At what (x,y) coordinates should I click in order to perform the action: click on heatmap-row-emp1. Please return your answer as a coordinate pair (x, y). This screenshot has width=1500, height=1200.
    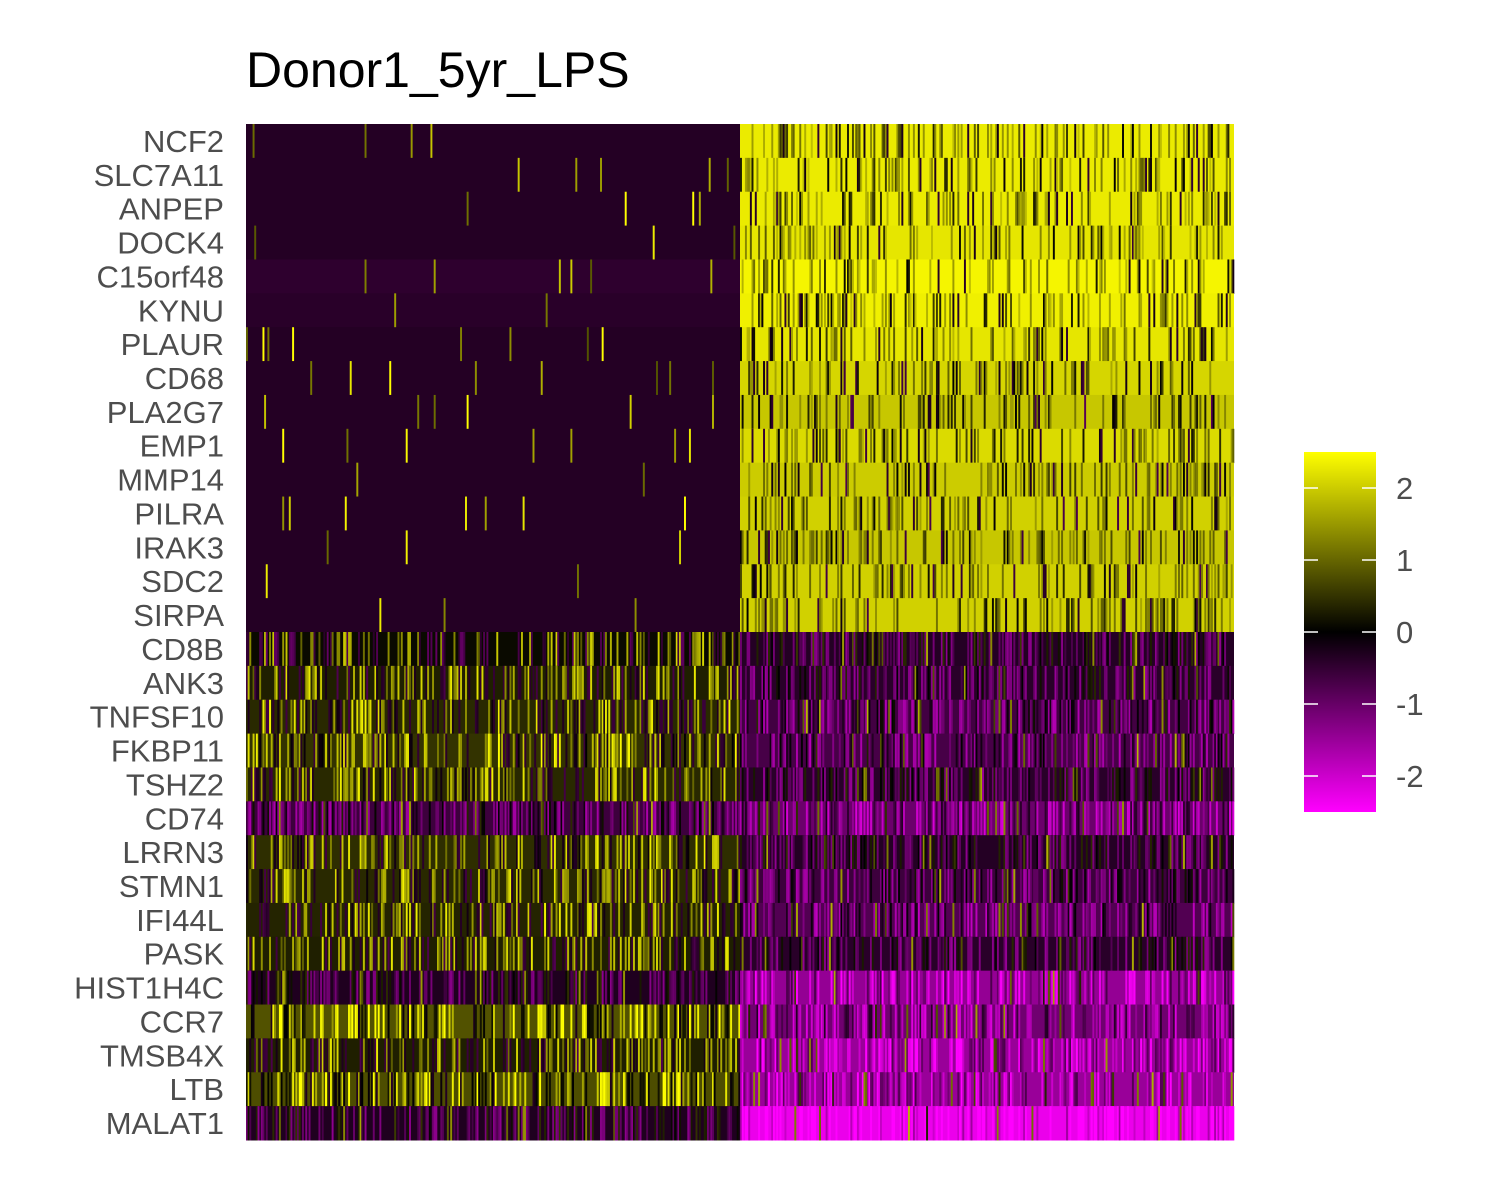
    Looking at the image, I should click on (740, 446).